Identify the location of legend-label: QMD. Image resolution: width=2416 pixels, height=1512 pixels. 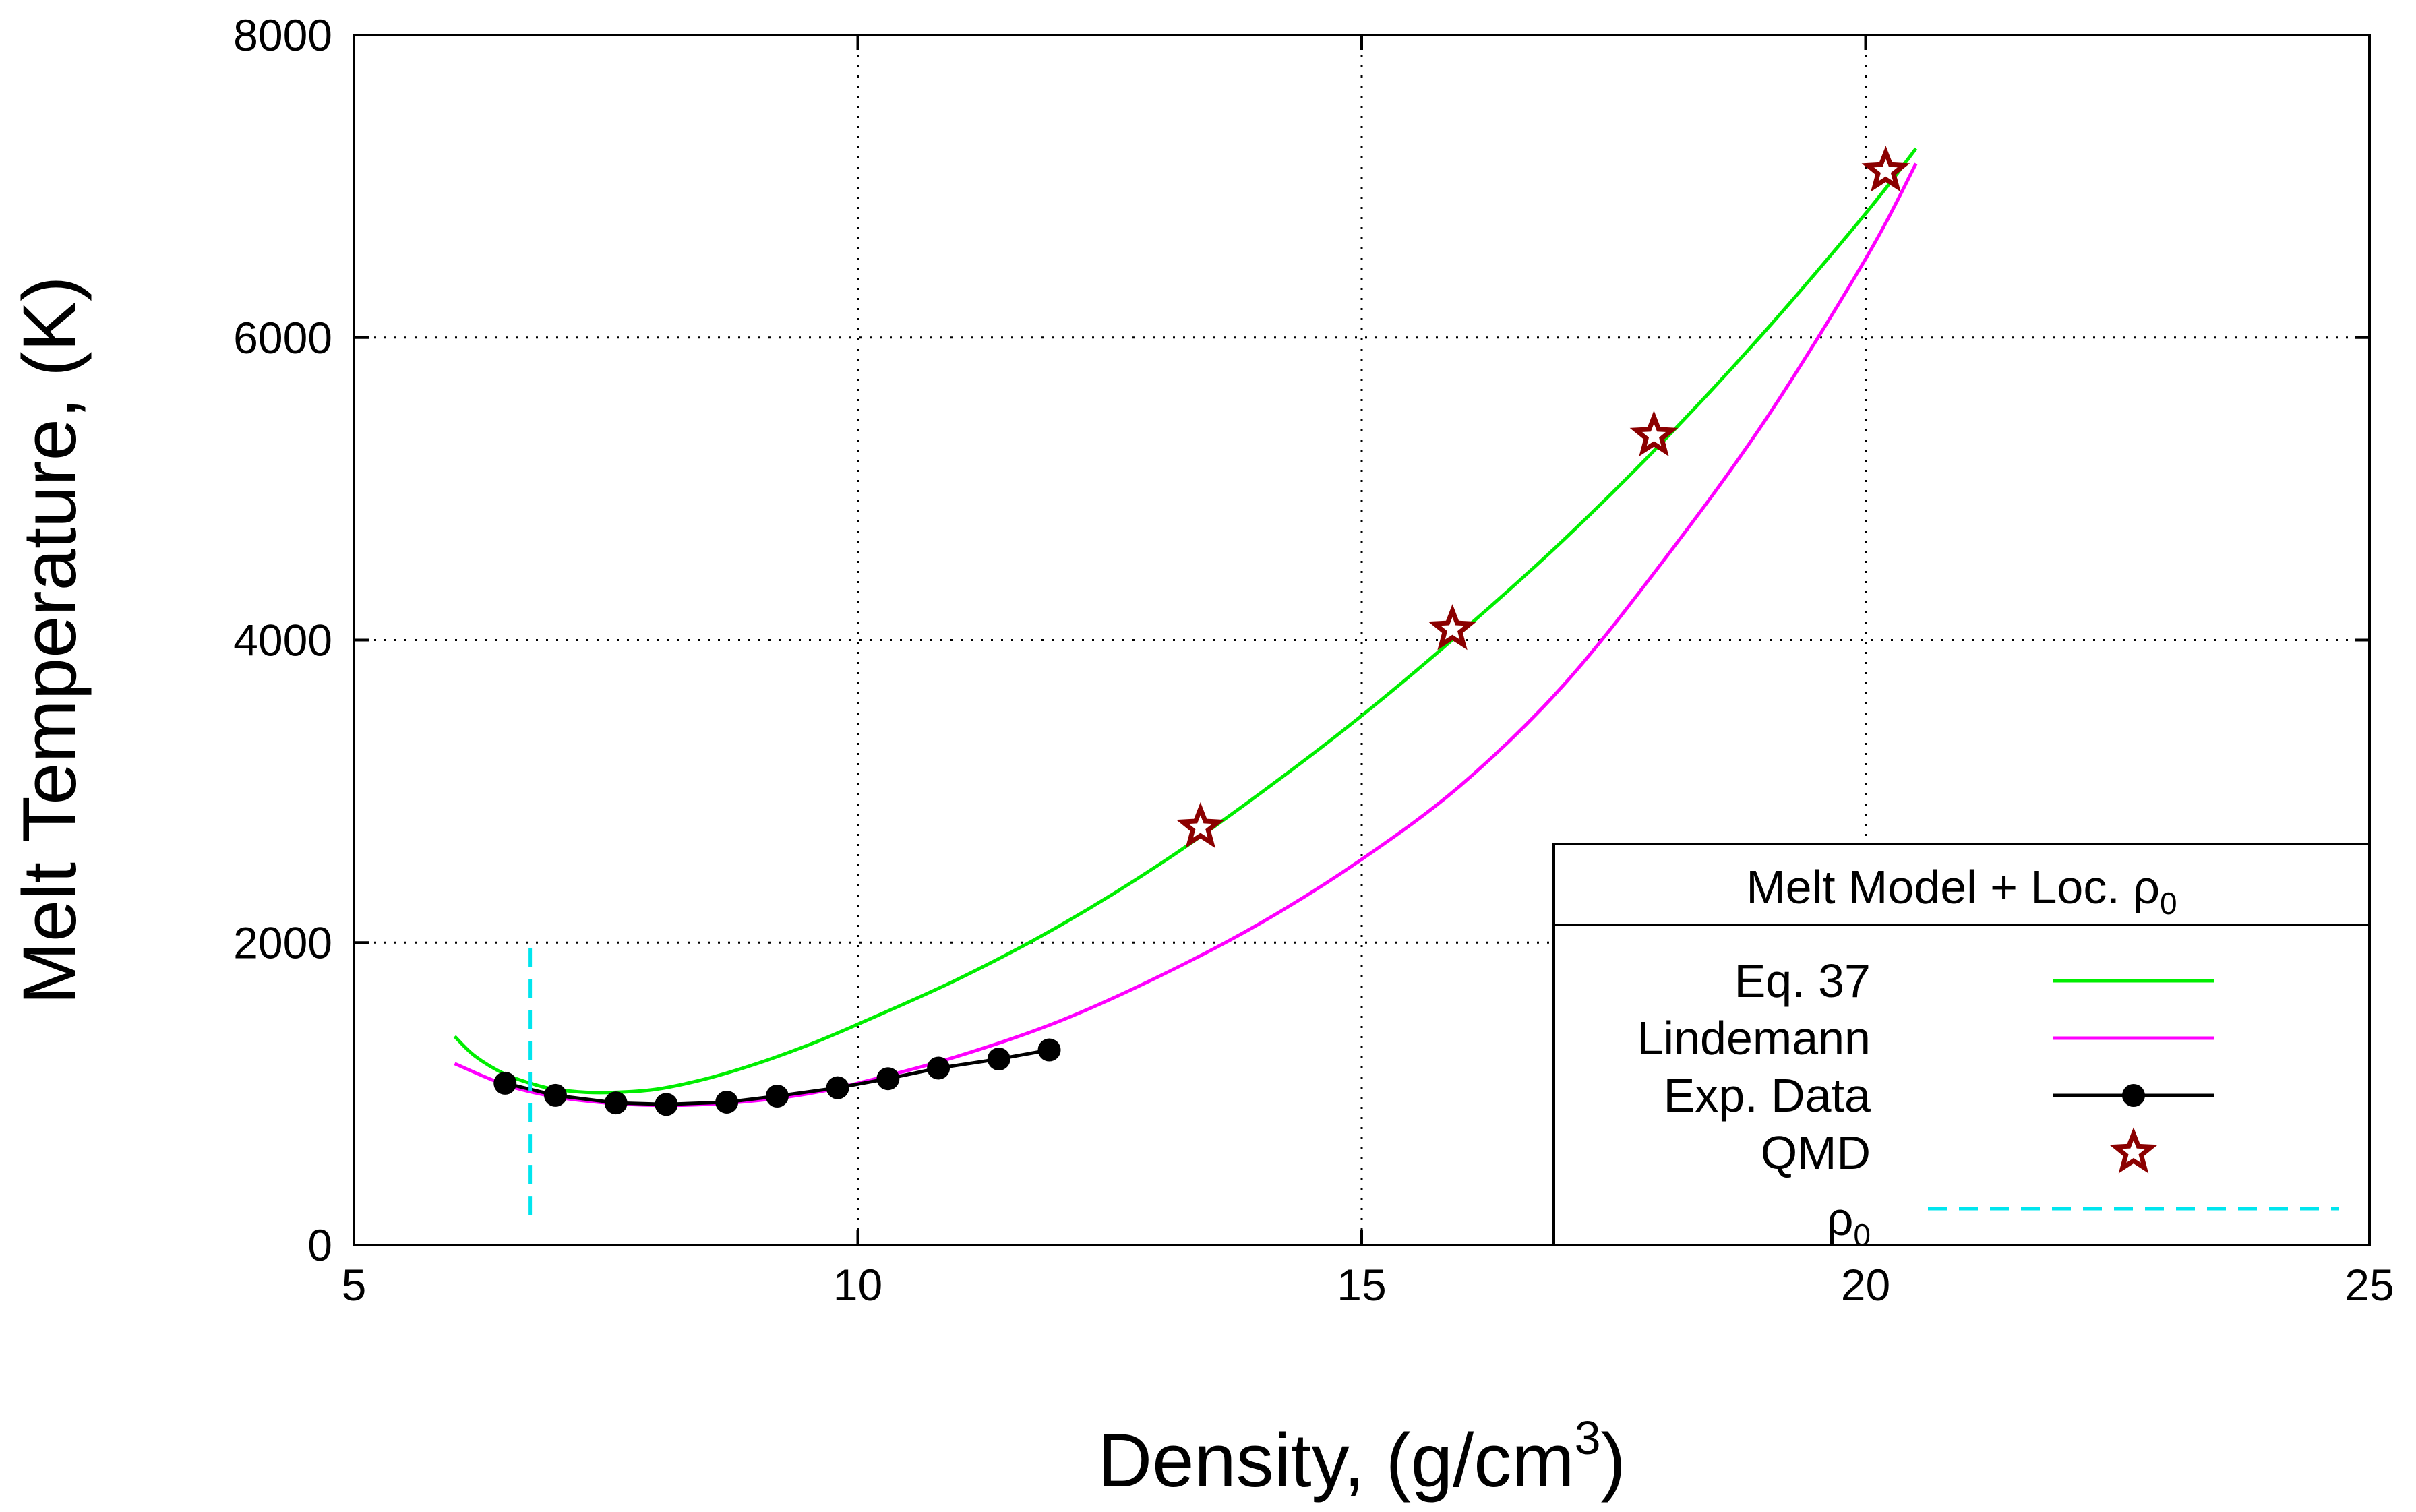
(1816, 1152).